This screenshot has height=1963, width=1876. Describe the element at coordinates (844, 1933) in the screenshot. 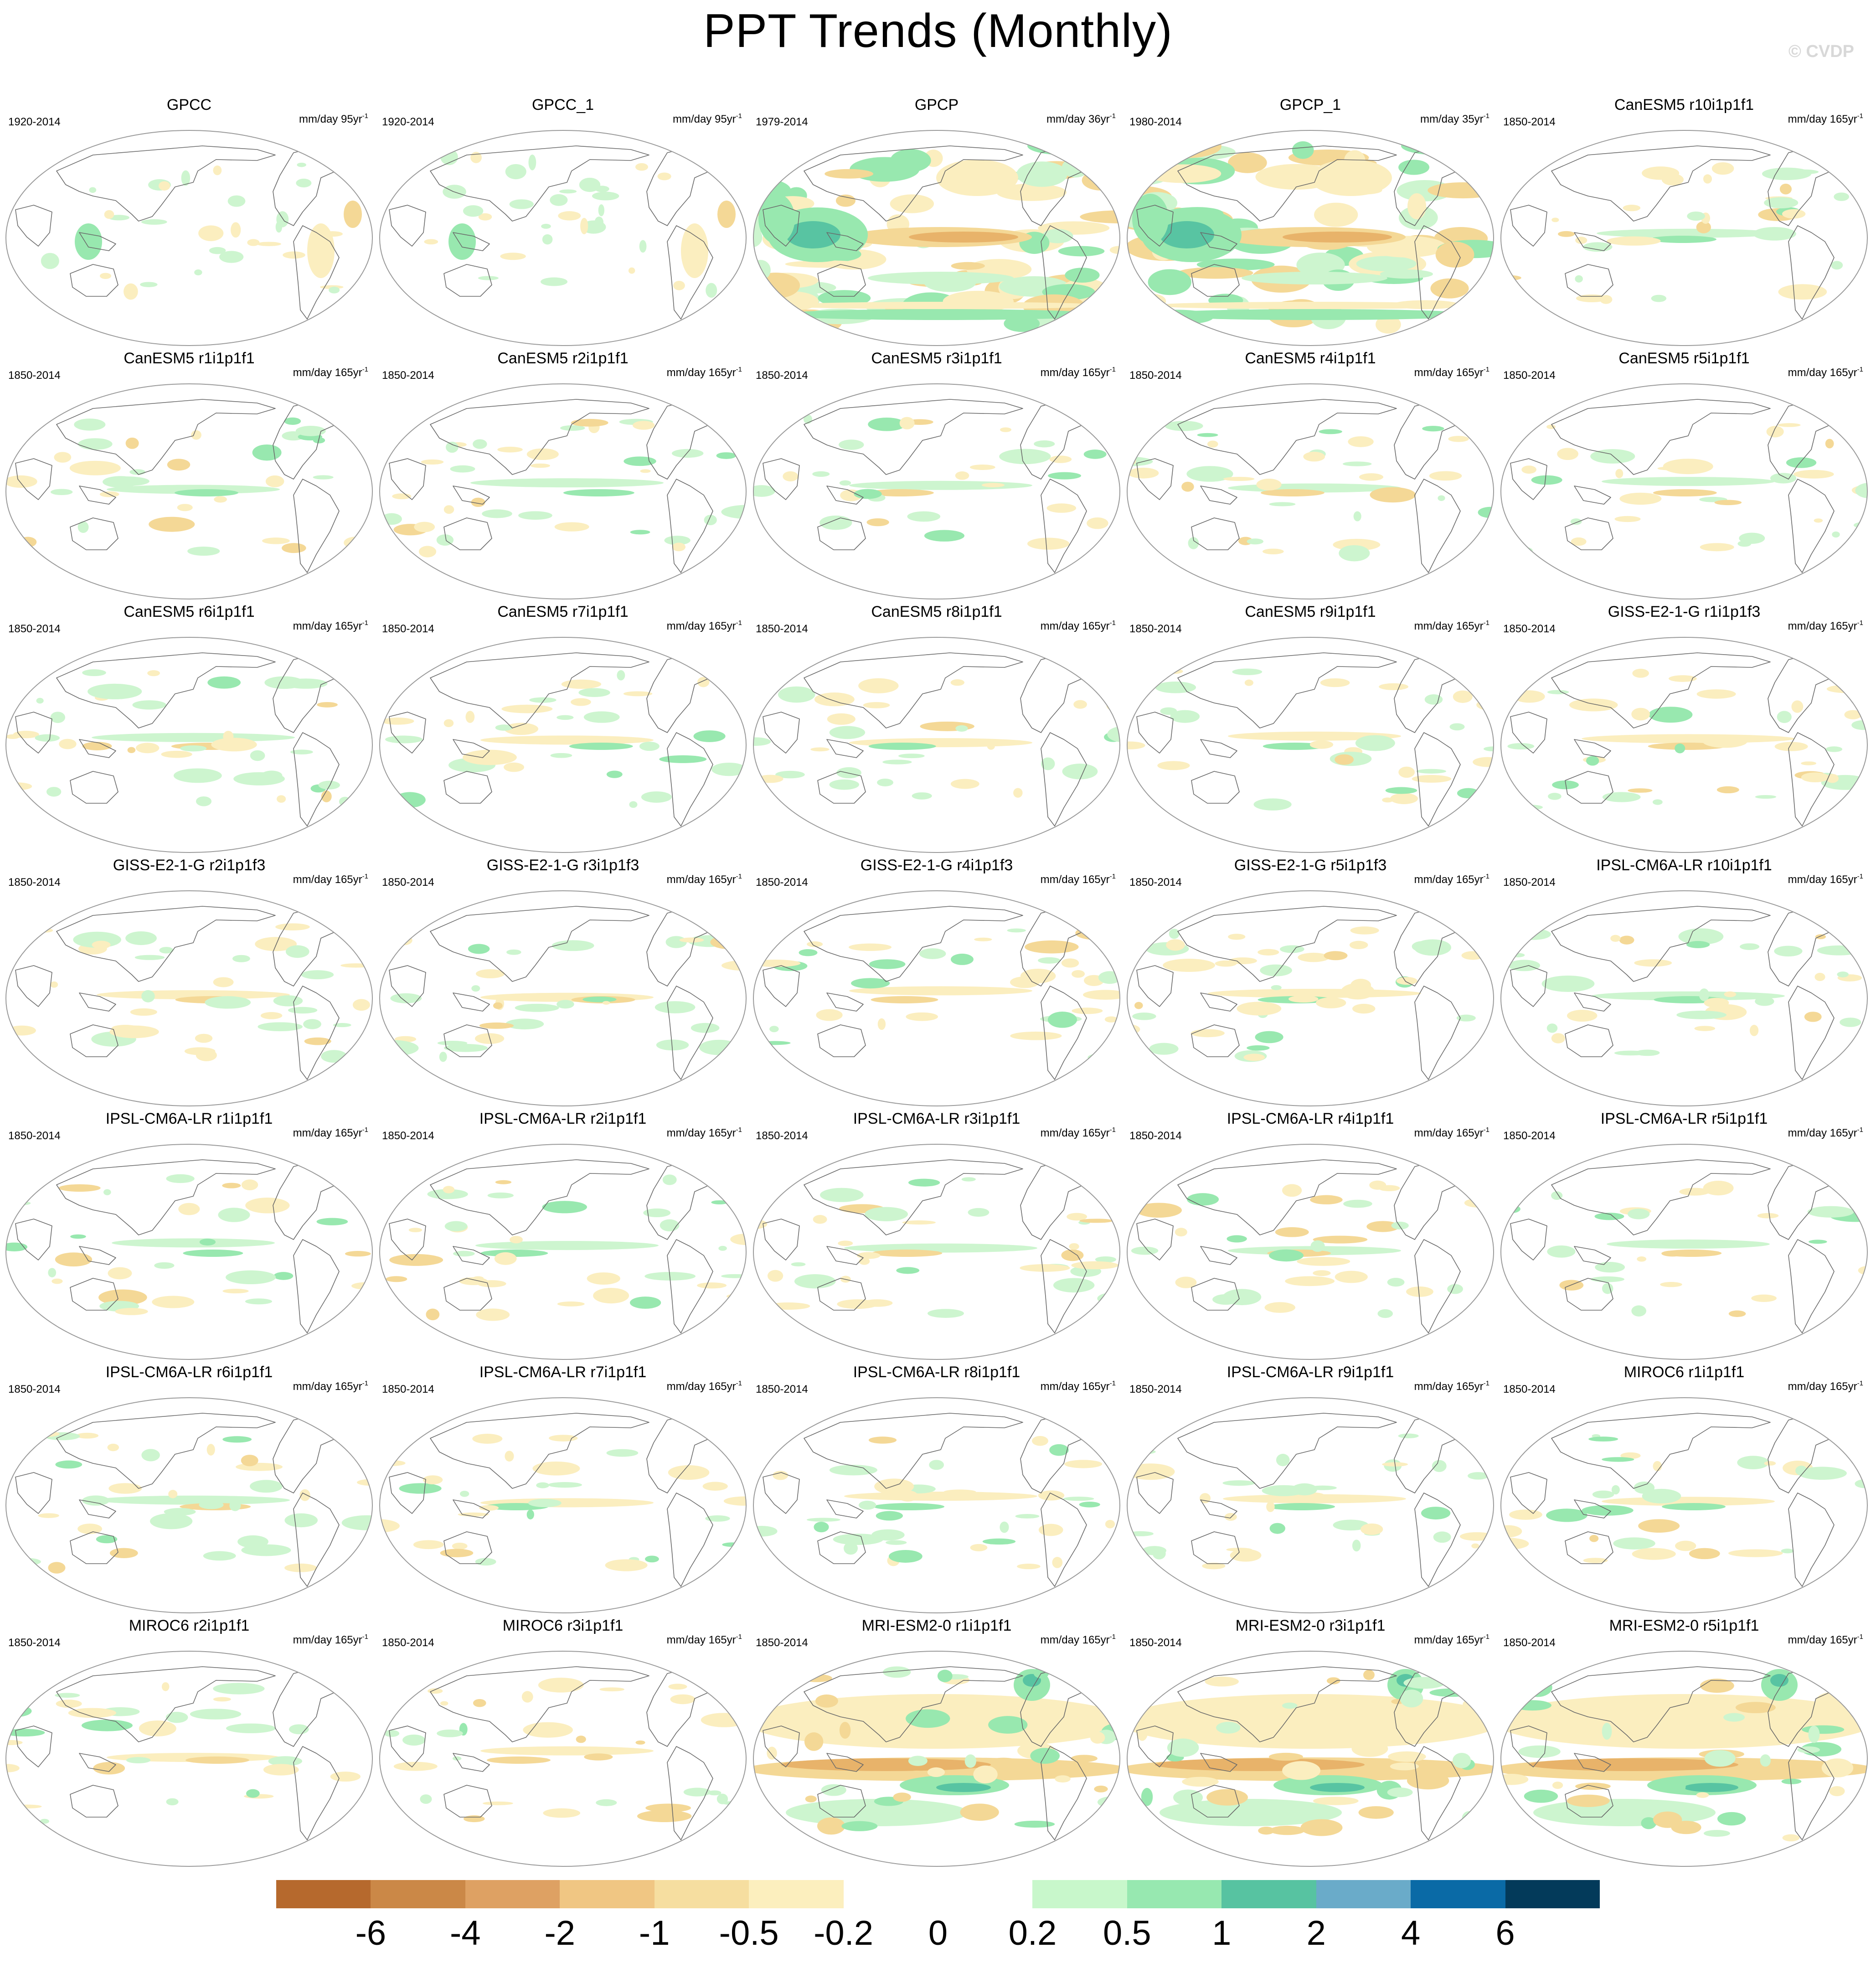

I see `colorbar-label: -0.2` at that location.